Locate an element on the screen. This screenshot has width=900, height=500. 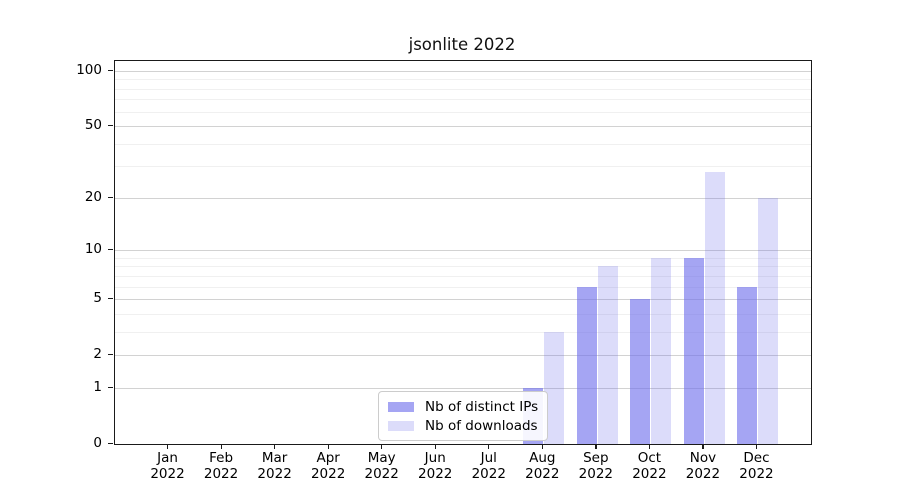
x-tick-label: Apr 2022 is located at coordinates (328, 466).